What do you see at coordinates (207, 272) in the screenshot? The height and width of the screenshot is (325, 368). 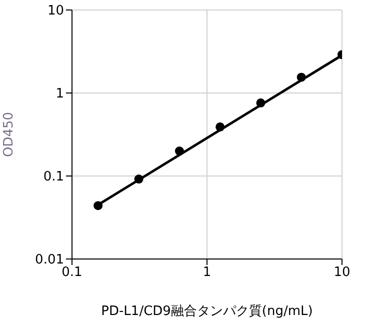 I see `x-tick-label: 1` at bounding box center [207, 272].